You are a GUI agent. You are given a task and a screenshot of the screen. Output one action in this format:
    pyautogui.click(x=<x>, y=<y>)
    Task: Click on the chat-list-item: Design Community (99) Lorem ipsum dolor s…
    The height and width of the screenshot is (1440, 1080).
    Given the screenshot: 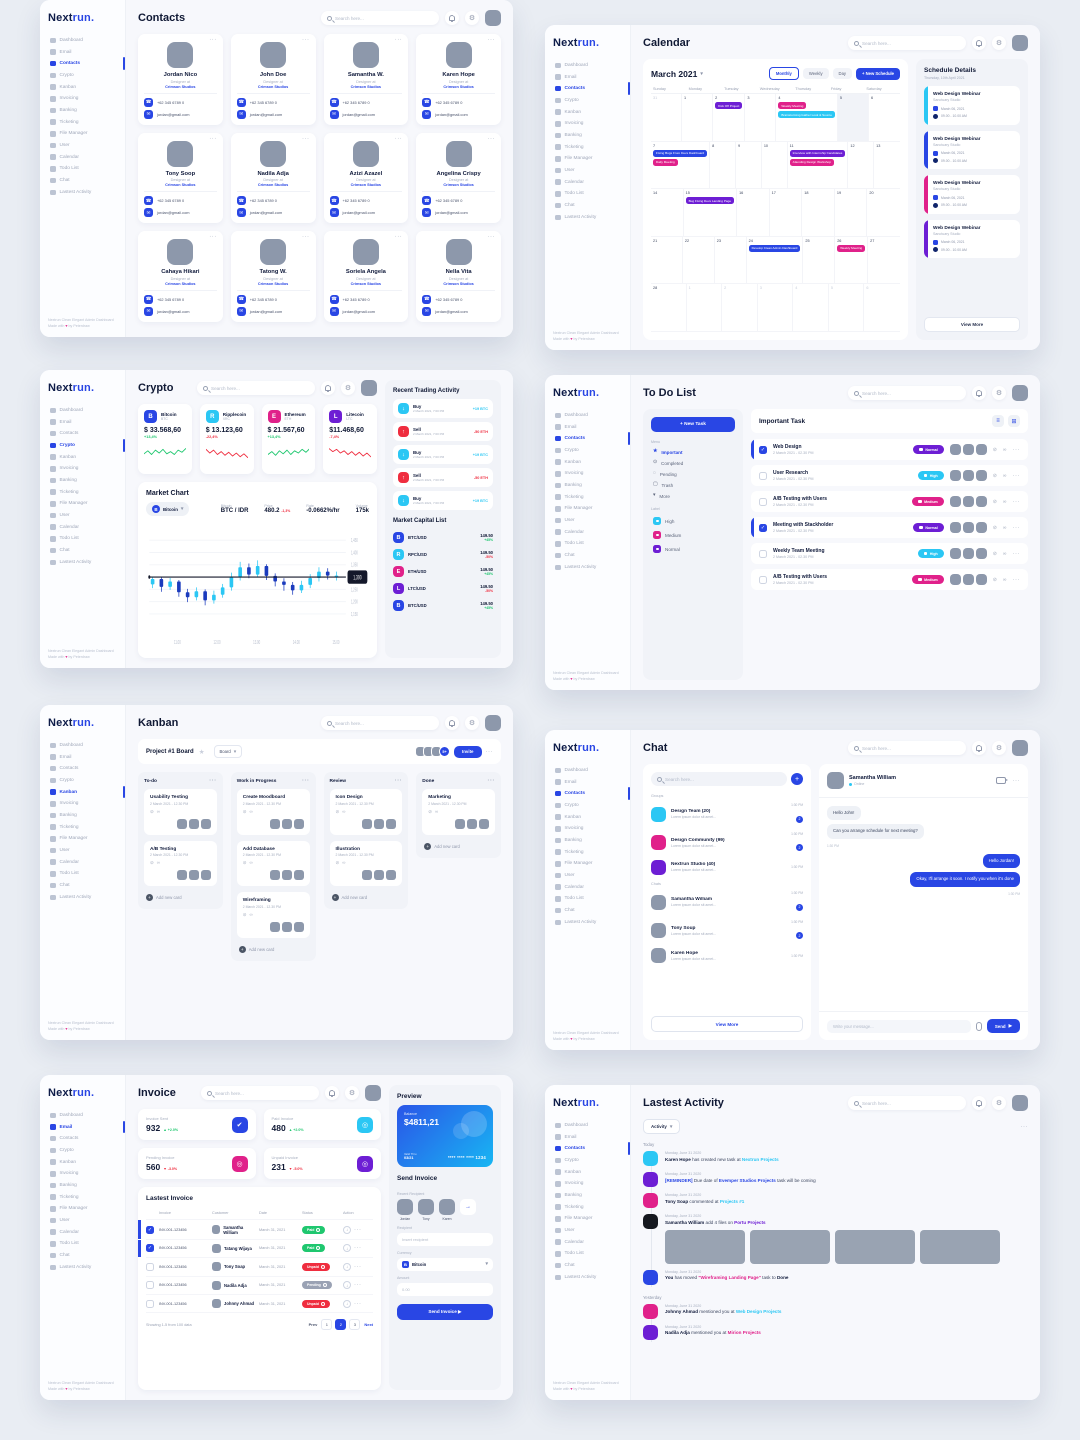 What is the action you would take?
    pyautogui.click(x=727, y=842)
    